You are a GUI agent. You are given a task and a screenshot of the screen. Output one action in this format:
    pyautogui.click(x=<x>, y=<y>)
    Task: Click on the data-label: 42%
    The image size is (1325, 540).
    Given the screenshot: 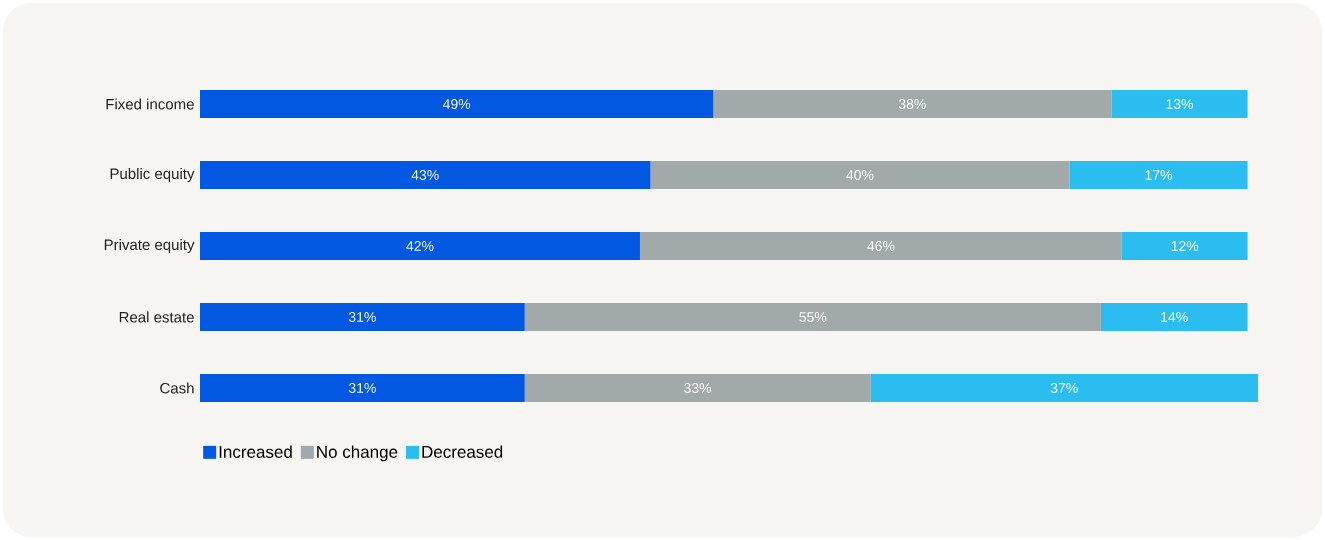 What is the action you would take?
    pyautogui.click(x=420, y=246)
    